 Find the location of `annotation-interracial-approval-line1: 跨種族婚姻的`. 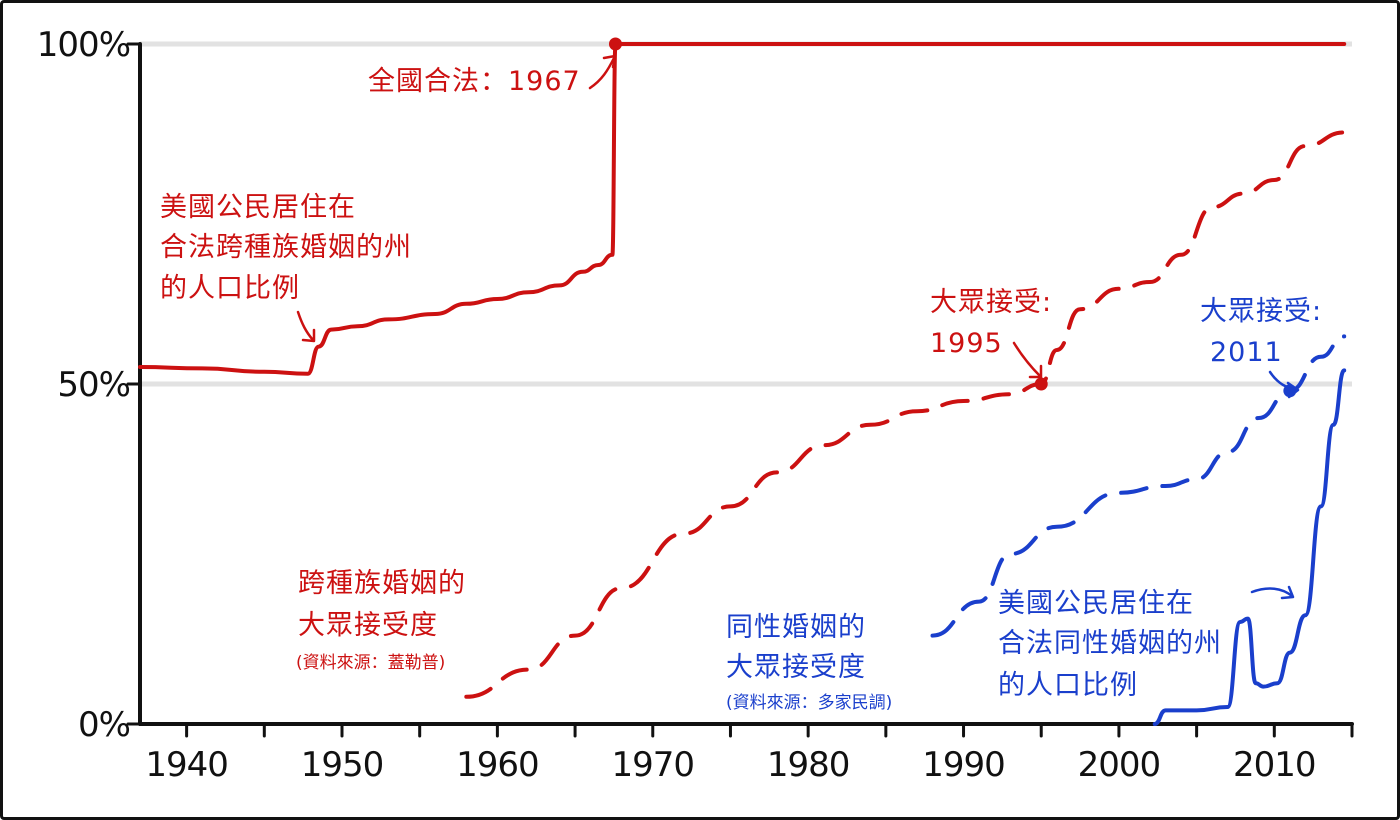

annotation-interracial-approval-line1: 跨種族婚姻的 is located at coordinates (382, 583).